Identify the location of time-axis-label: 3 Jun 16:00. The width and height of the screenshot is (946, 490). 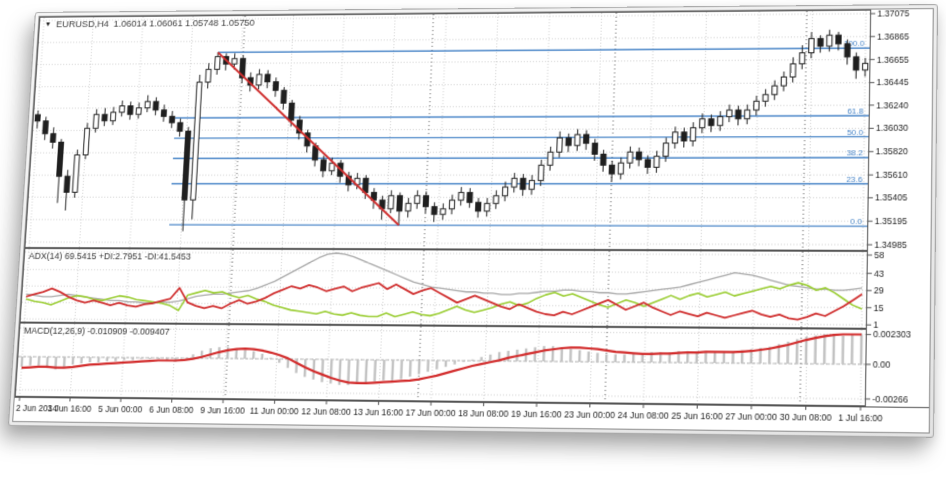
(69, 409).